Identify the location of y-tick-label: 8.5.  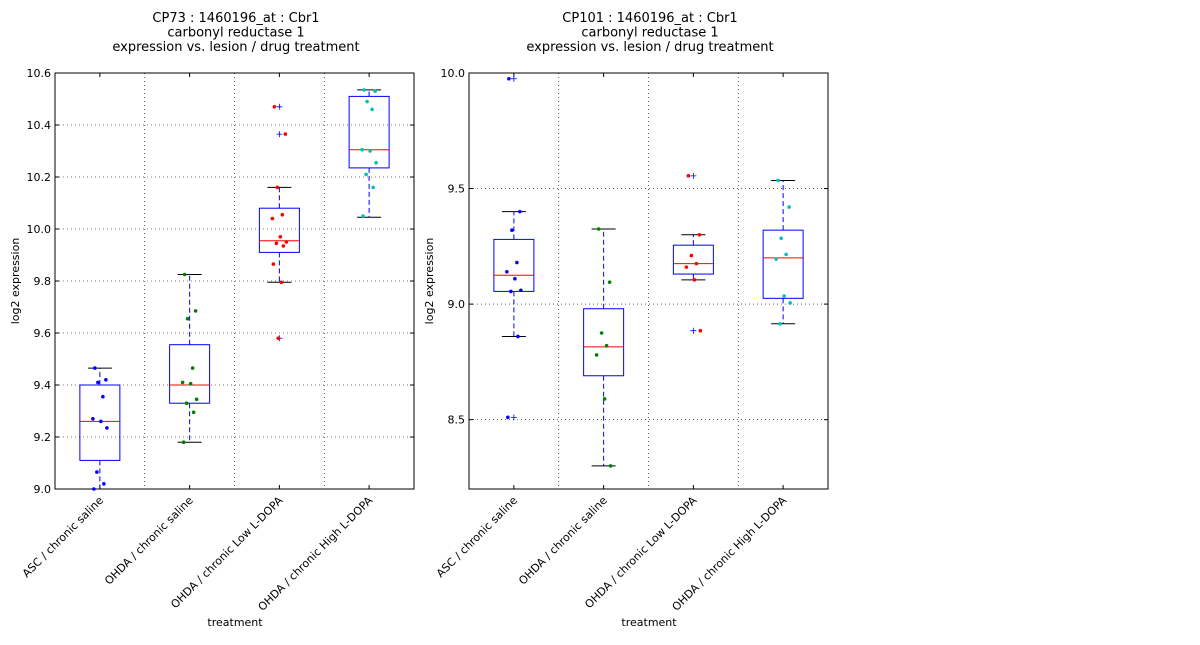
(457, 420).